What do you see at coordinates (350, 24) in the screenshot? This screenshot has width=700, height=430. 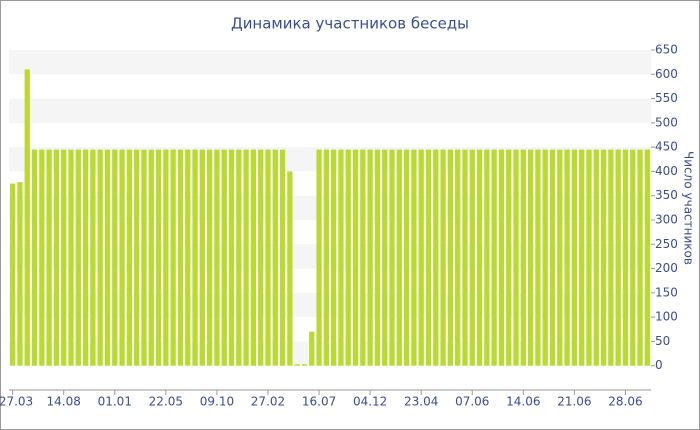 I see `chart-title: Динамика участников беседы` at bounding box center [350, 24].